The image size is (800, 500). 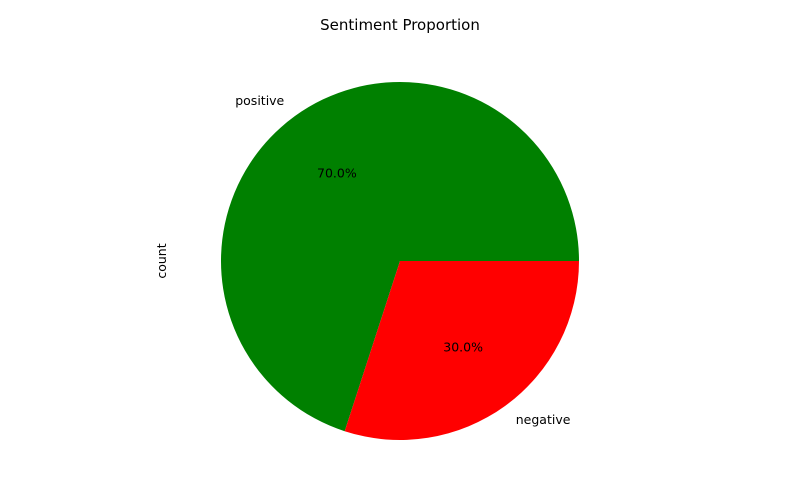 What do you see at coordinates (161, 260) in the screenshot?
I see `y-axis-label: count` at bounding box center [161, 260].